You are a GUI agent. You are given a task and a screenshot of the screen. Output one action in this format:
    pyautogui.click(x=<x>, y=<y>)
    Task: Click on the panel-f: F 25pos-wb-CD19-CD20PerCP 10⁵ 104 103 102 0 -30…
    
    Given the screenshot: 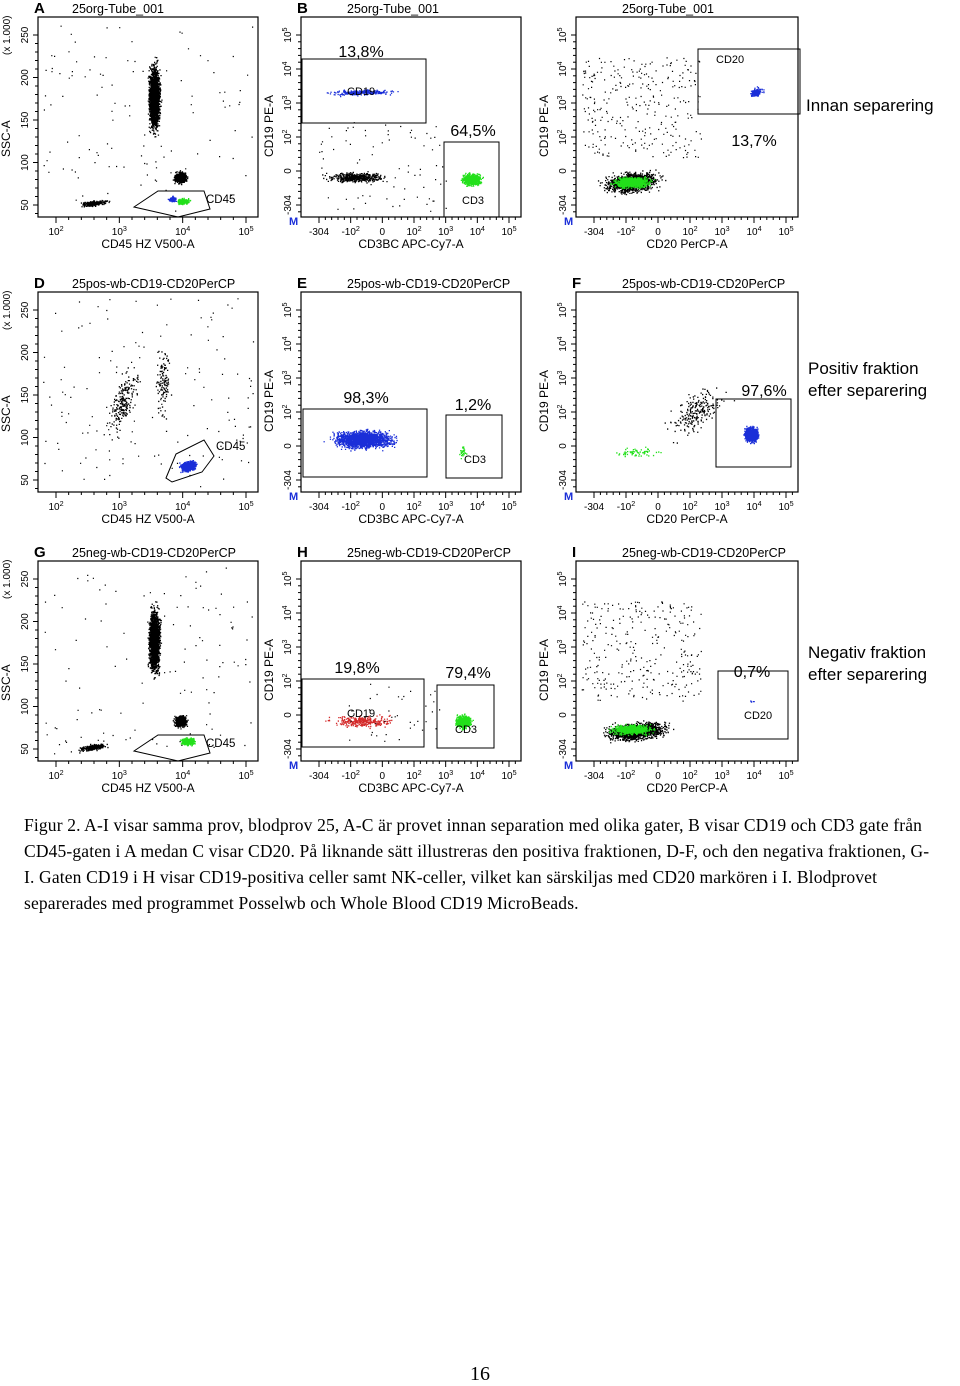 What is the action you would take?
    pyautogui.click(x=668, y=400)
    